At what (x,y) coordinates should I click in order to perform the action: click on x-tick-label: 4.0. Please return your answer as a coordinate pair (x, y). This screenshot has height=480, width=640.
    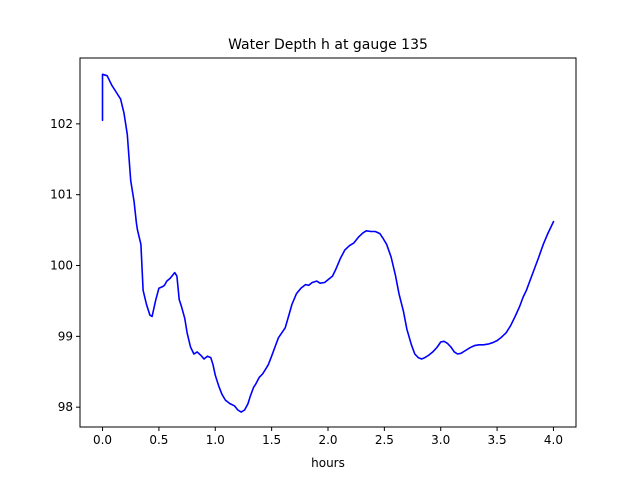
    Looking at the image, I should click on (553, 440).